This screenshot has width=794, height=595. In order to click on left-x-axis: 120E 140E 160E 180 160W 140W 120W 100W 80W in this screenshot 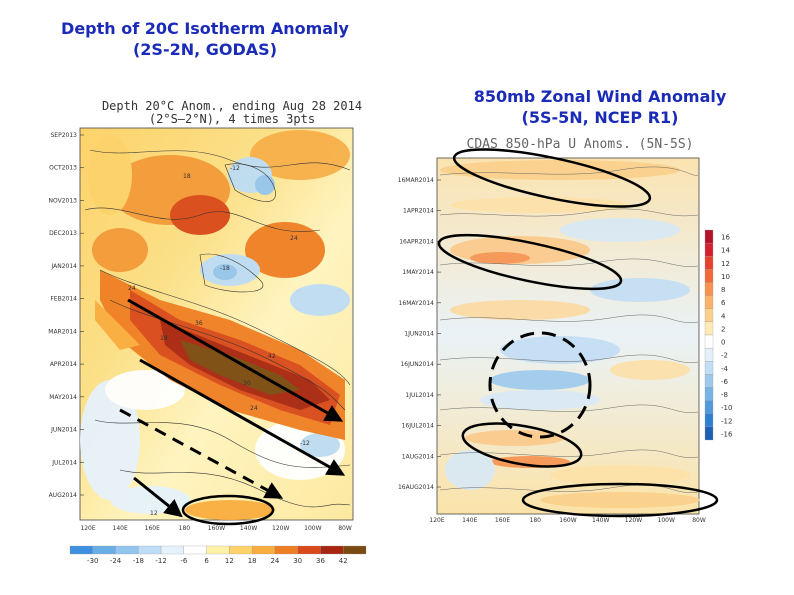, I will do `click(215, 528)`.